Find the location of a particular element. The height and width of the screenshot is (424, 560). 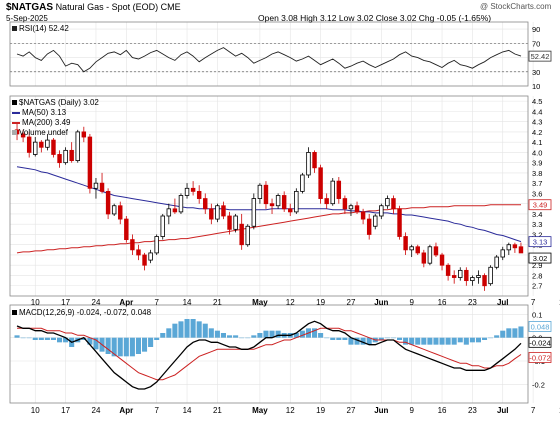

x-tick-label: Jul is located at coordinates (503, 410).